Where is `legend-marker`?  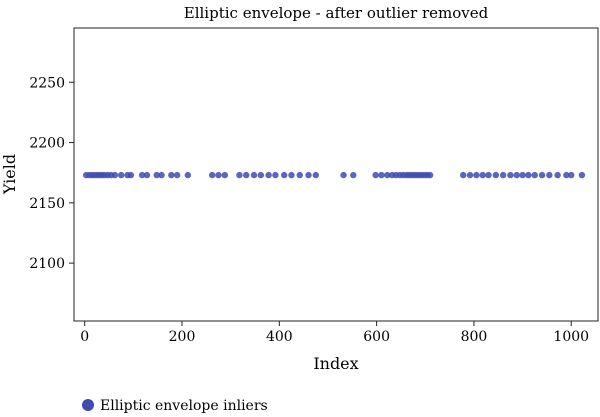 legend-marker is located at coordinates (88, 405).